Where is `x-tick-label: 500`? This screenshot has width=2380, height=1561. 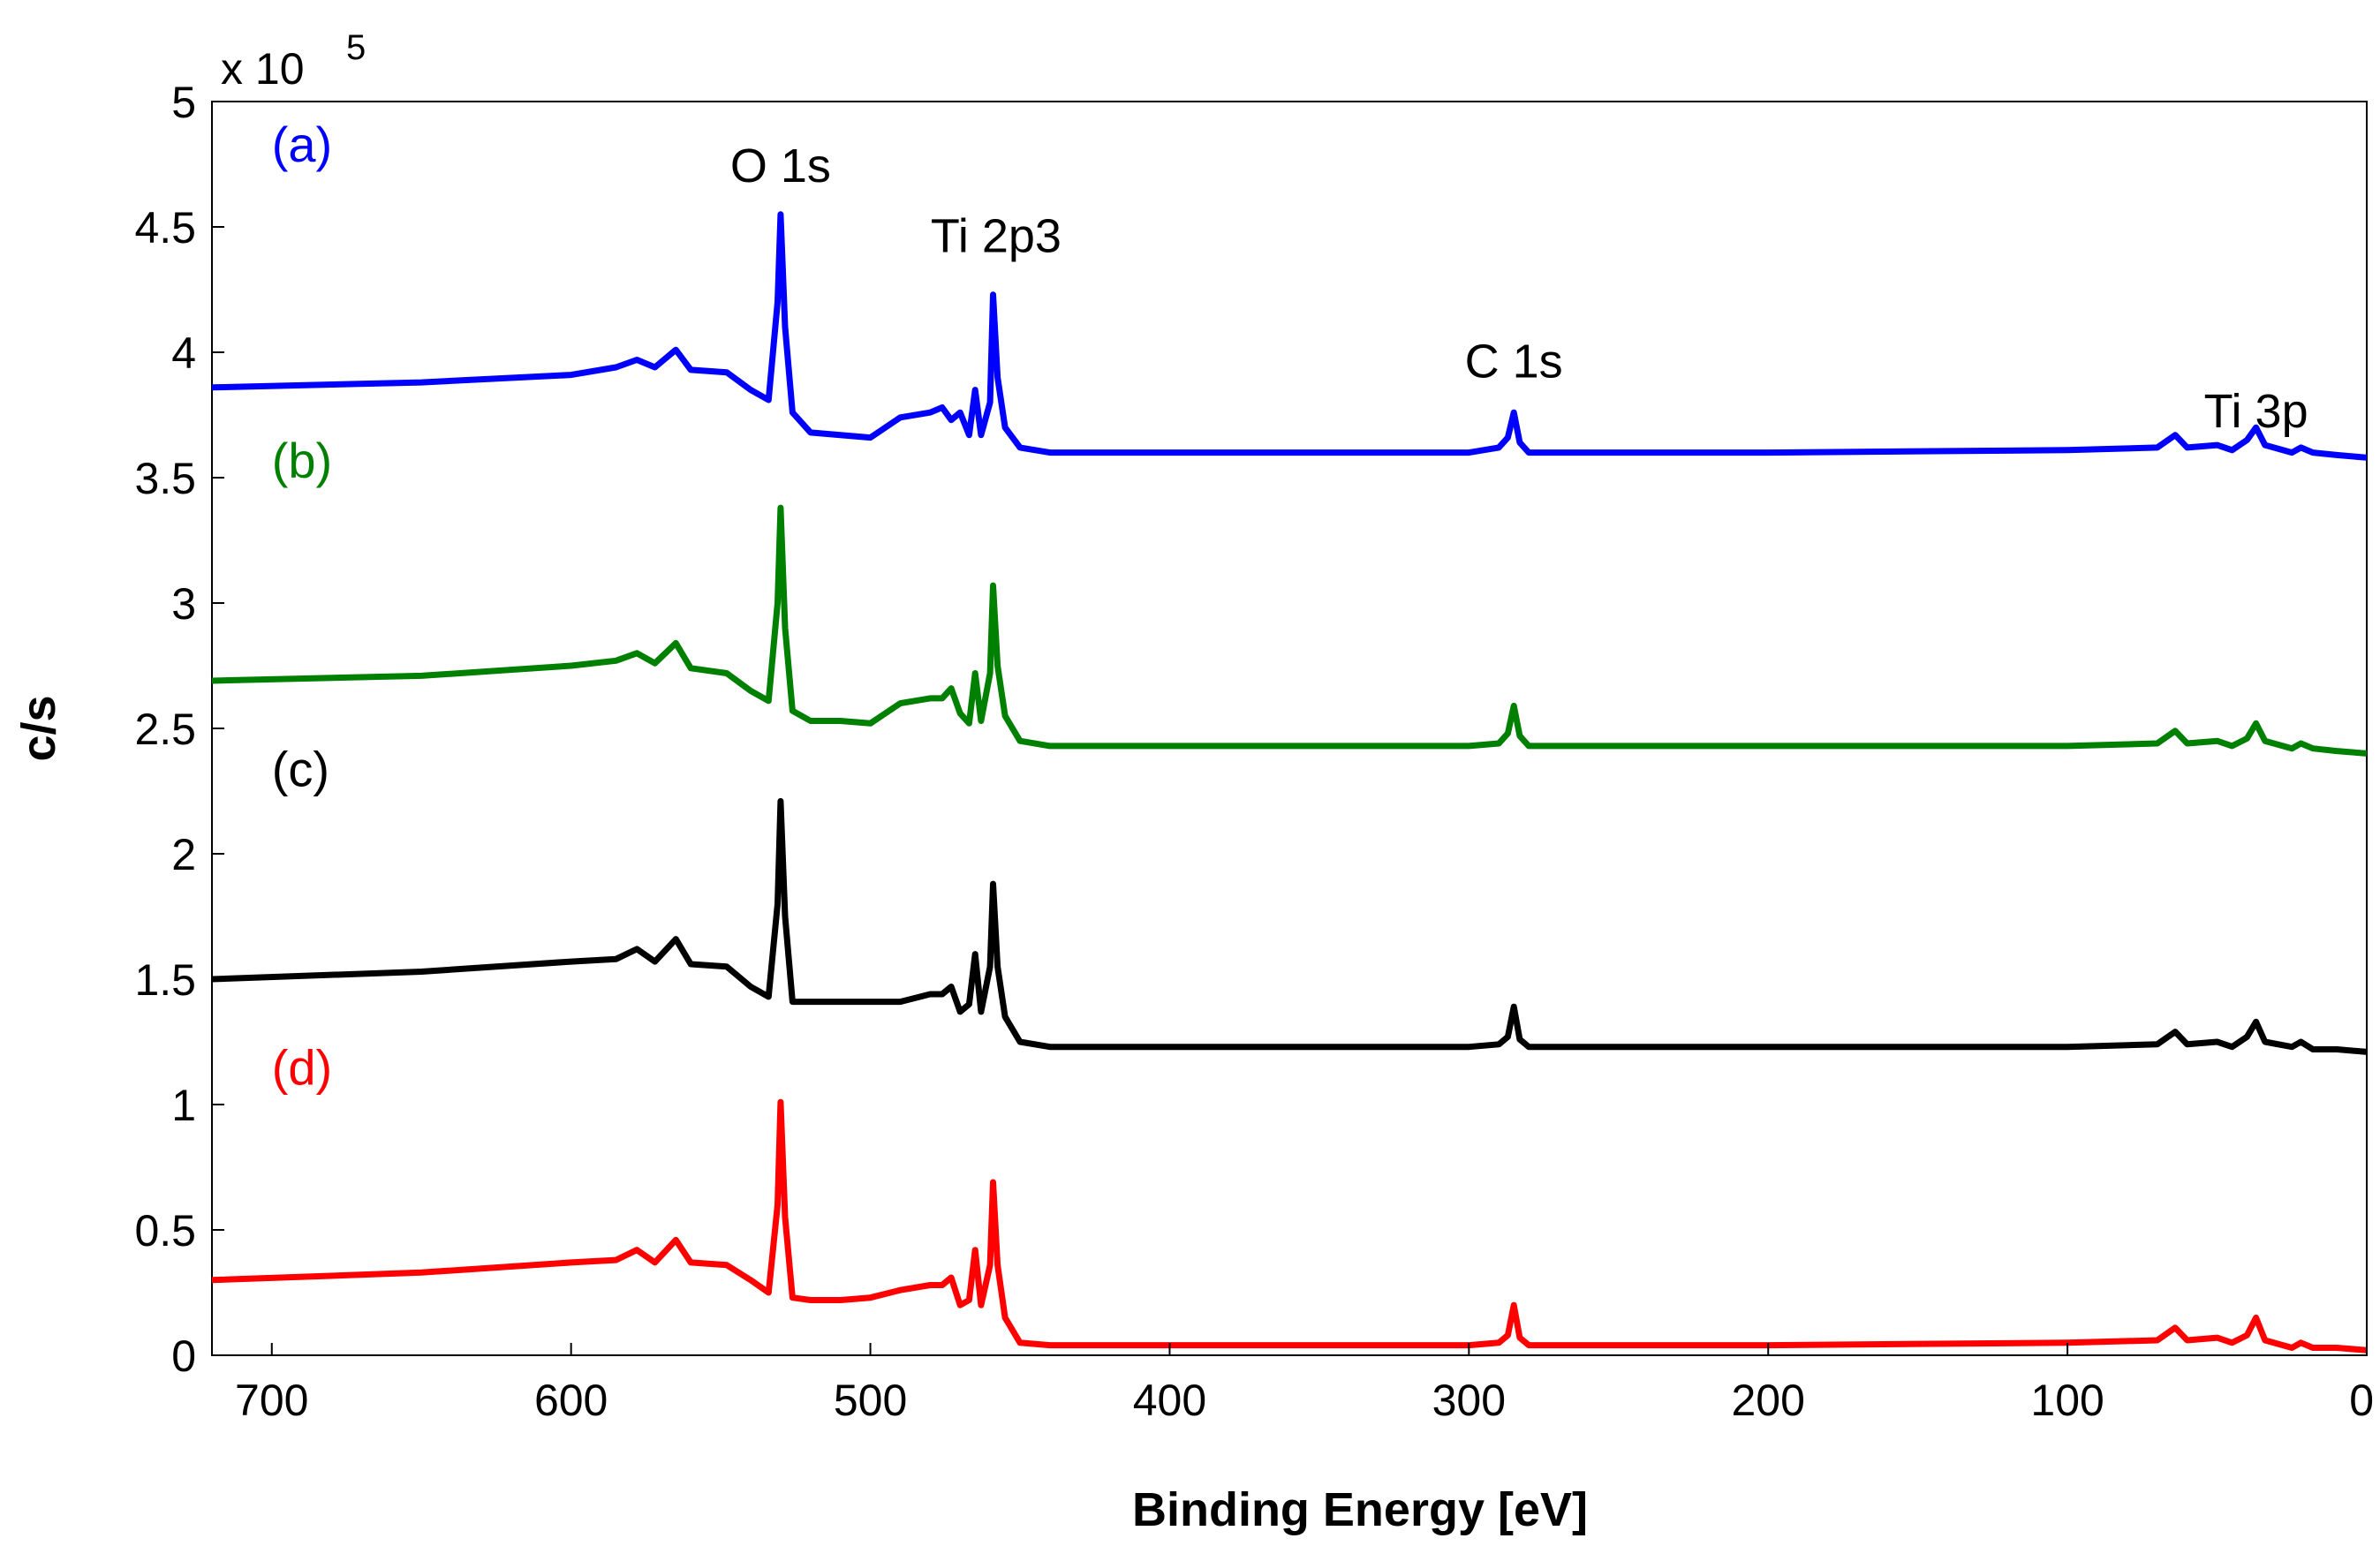
x-tick-label: 500 is located at coordinates (870, 1400).